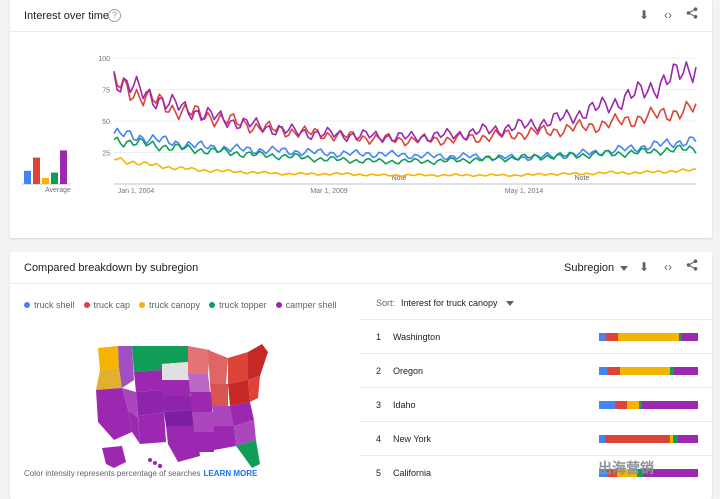 Image resolution: width=720 pixels, height=499 pixels. Describe the element at coordinates (106, 122) in the screenshot. I see `y-tick-label: 50` at that location.